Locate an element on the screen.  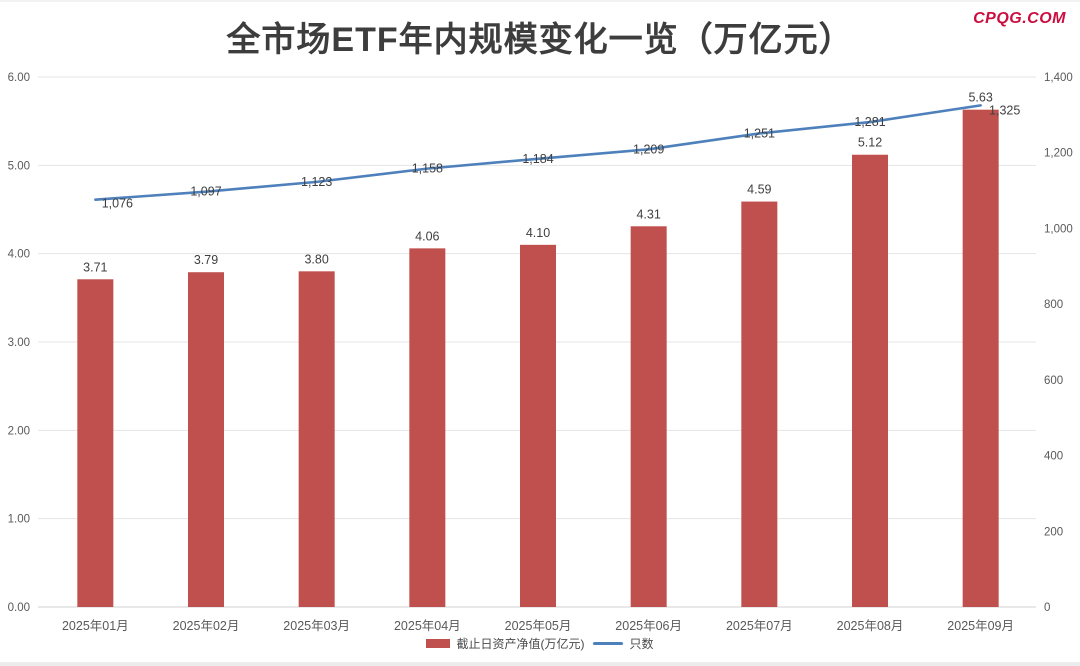
line-point-label: 1,097 is located at coordinates (205, 192).